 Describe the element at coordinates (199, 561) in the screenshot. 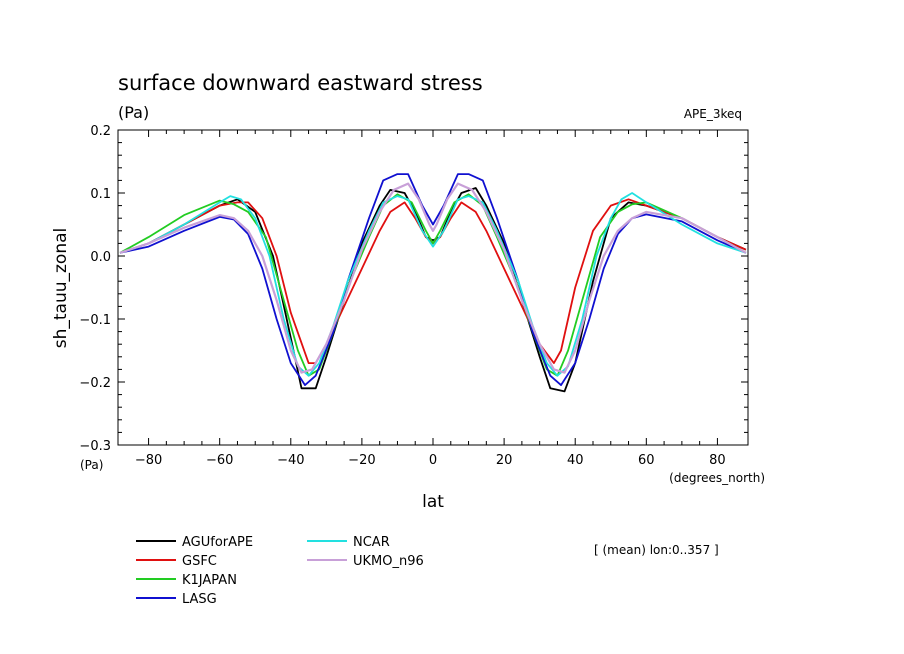

I see `legend-label: GSFC` at that location.